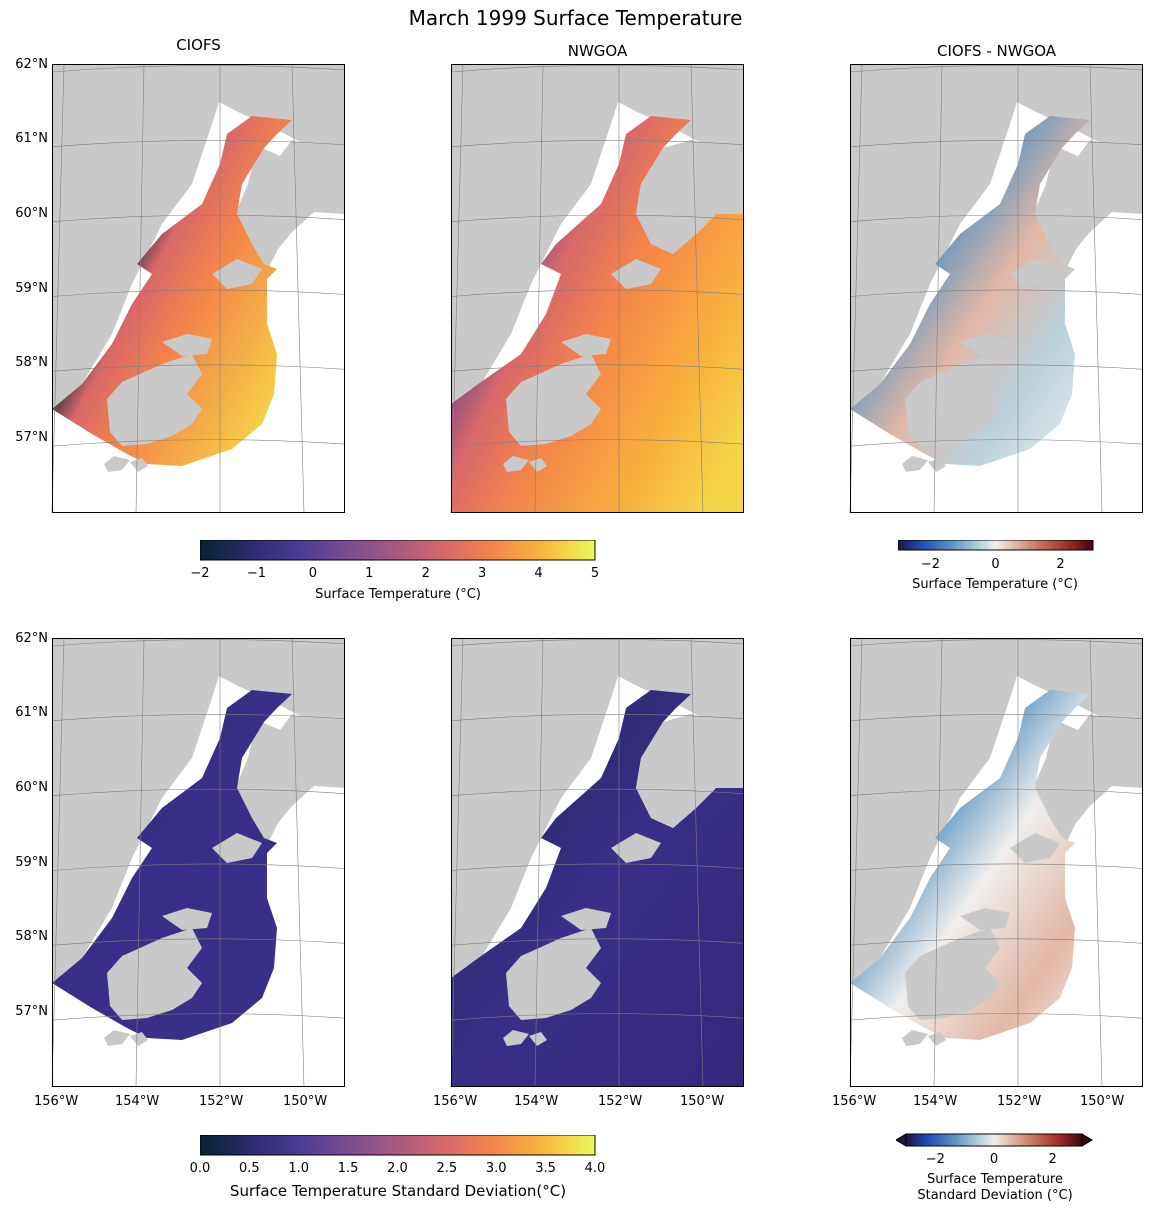 This screenshot has width=1151, height=1214. I want to click on colorbar-tick-label: 3.5, so click(545, 1168).